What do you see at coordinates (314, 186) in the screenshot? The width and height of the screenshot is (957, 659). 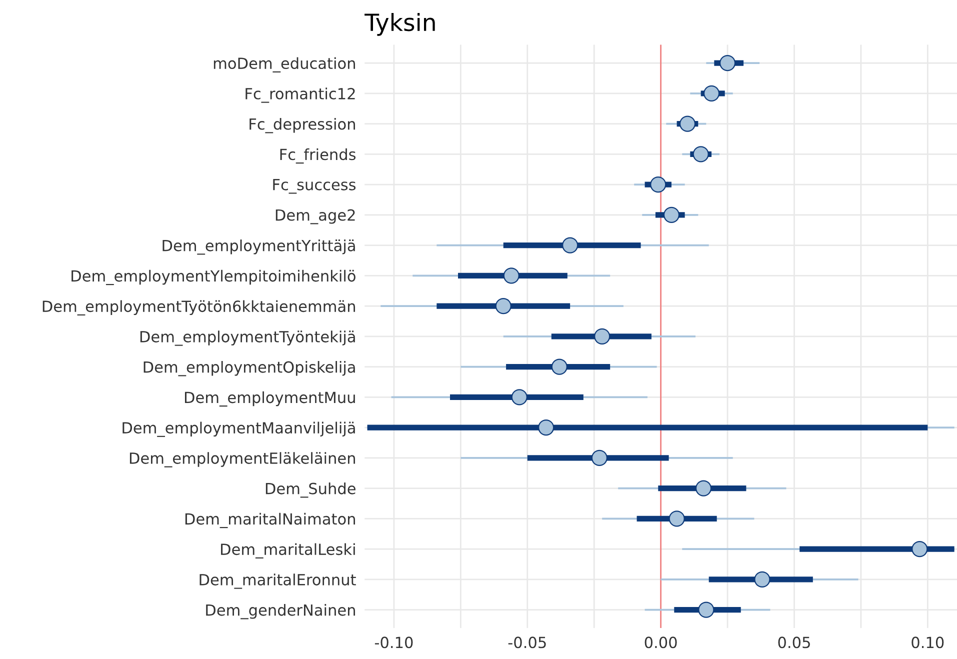 I see `y-tick-label: Fc_success` at bounding box center [314, 186].